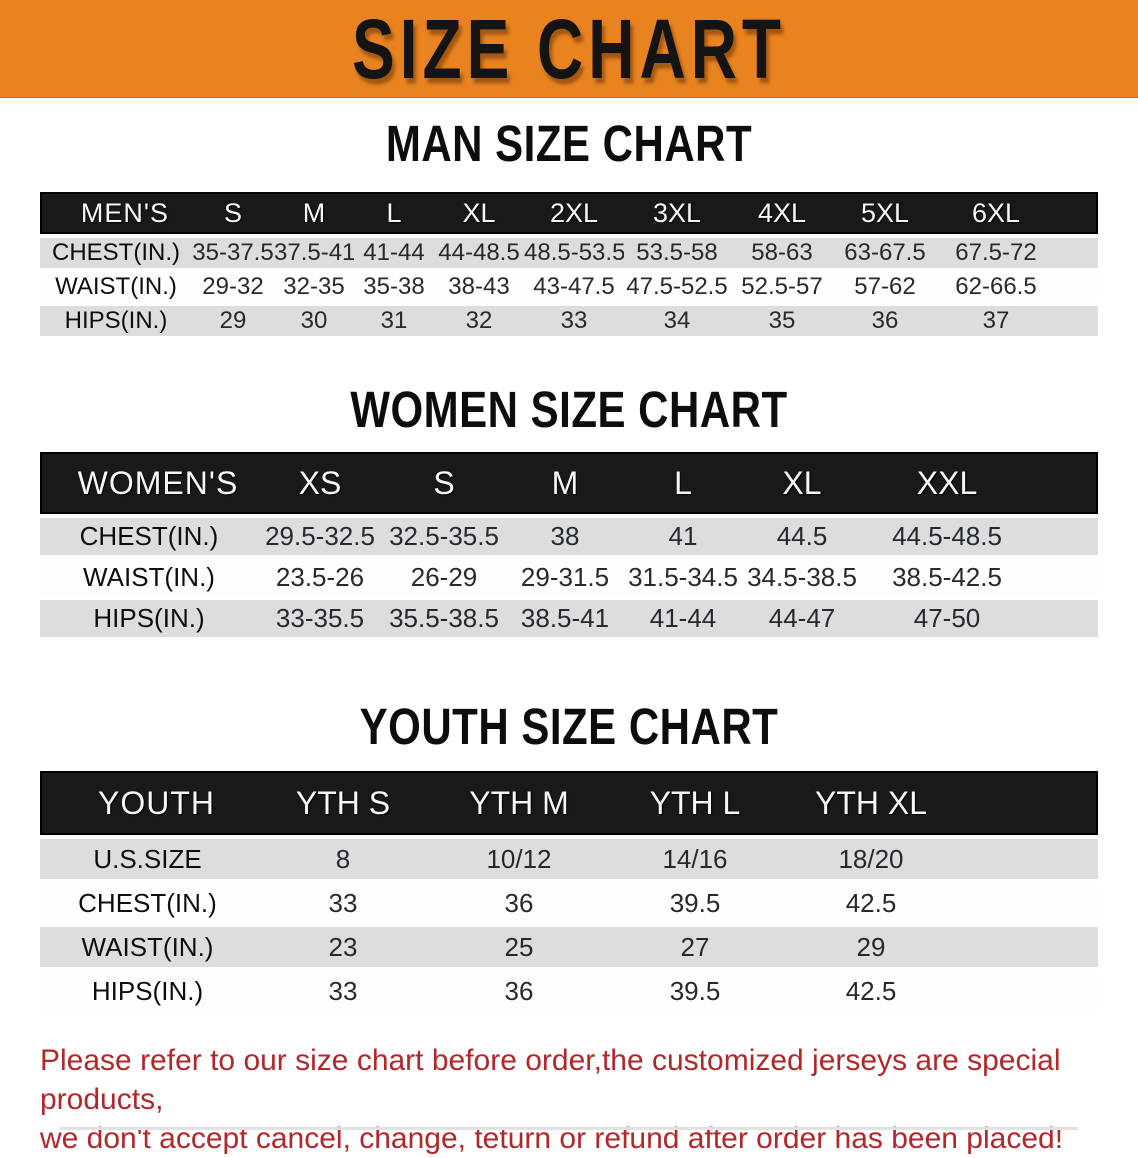  What do you see at coordinates (314, 213) in the screenshot?
I see `men-col-header-m: M` at bounding box center [314, 213].